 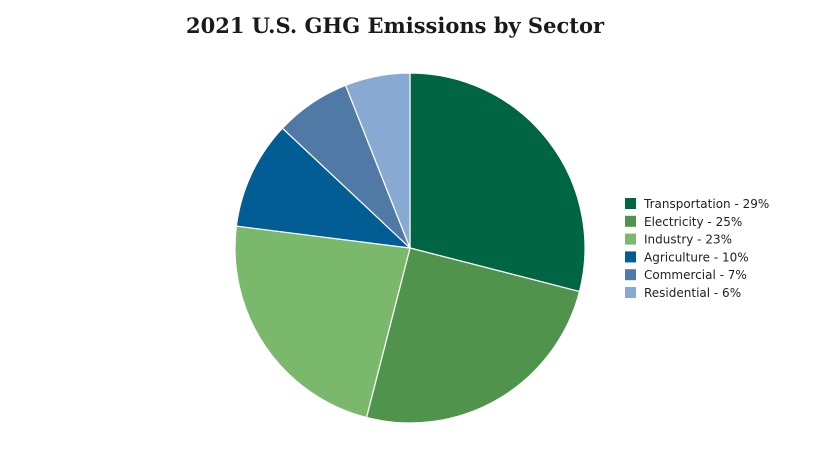 I want to click on legend-label-transportation: Transportation - 29%, so click(x=706, y=204).